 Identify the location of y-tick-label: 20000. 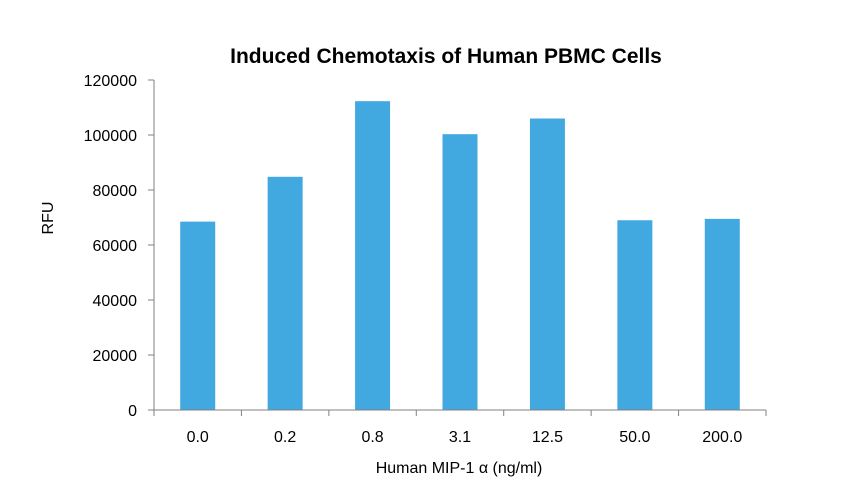
(115, 356).